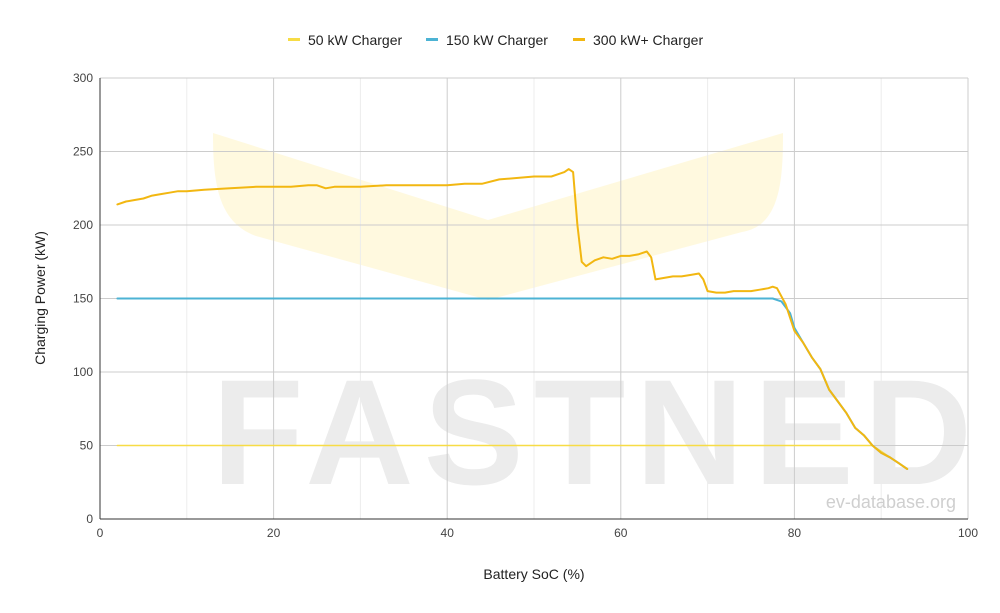 This screenshot has width=1000, height=613. Describe the element at coordinates (89, 519) in the screenshot. I see `y-tick-label: 0` at that location.